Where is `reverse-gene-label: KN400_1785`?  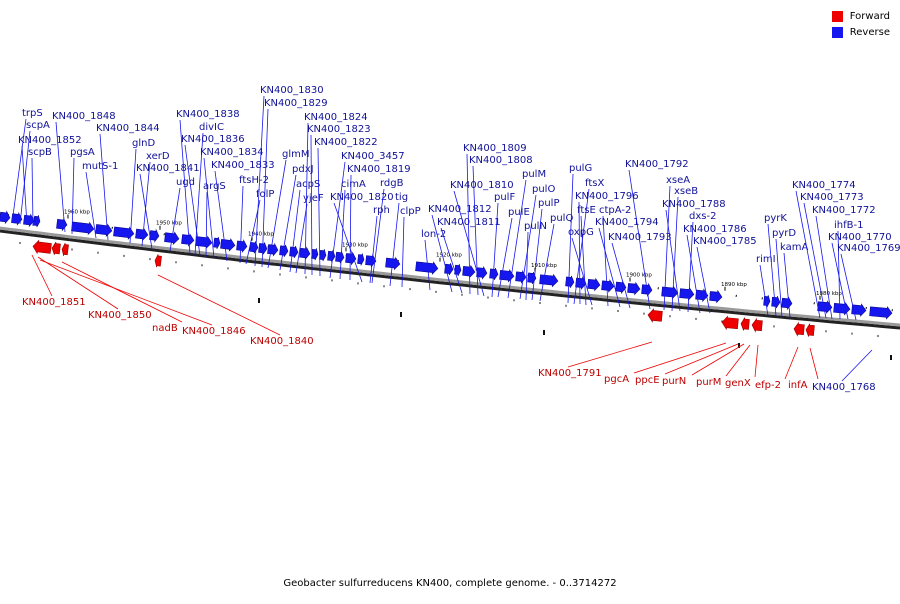
reverse-gene-label: KN400_1785 is located at coordinates (725, 241).